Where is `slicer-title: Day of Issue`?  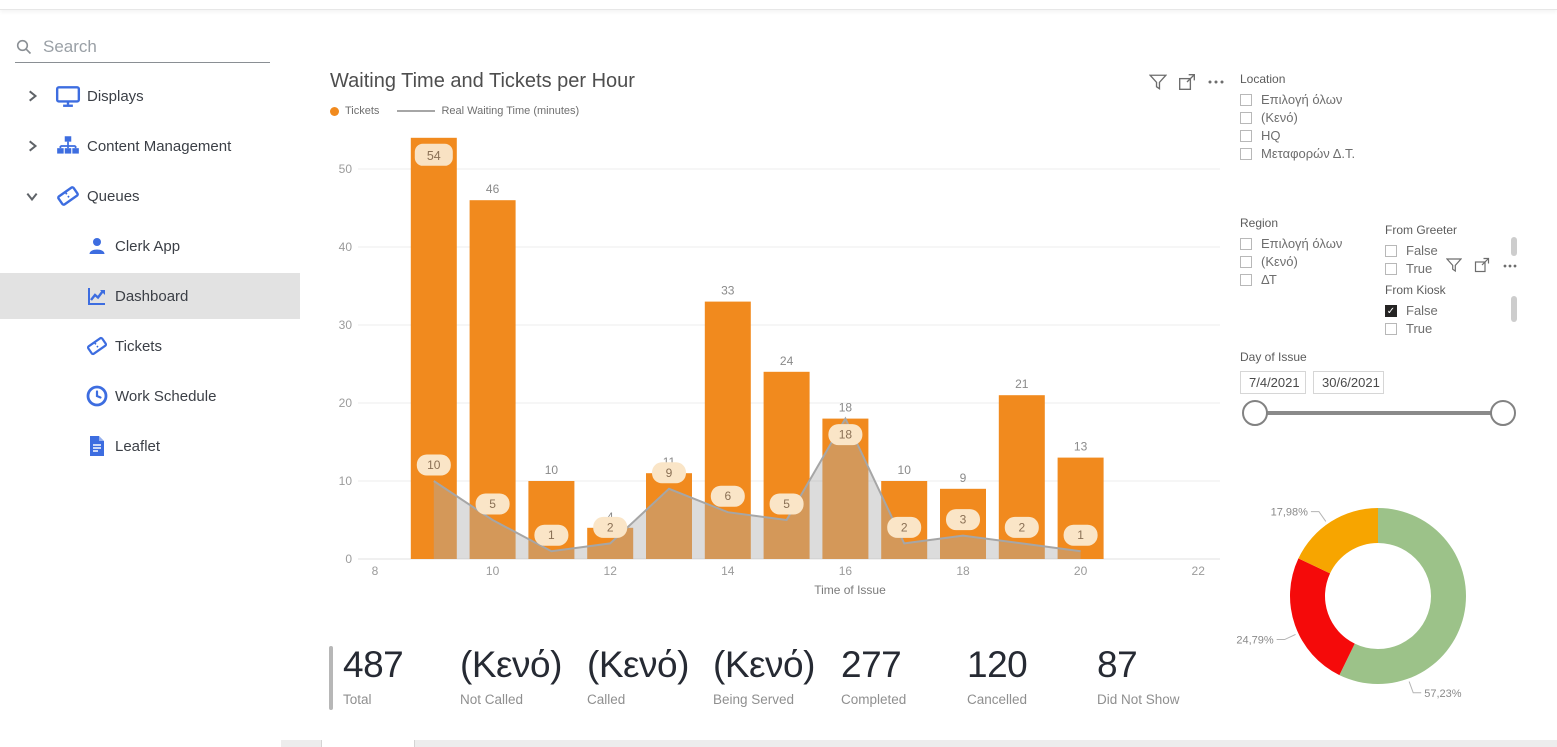 slicer-title: Day of Issue is located at coordinates (1273, 357).